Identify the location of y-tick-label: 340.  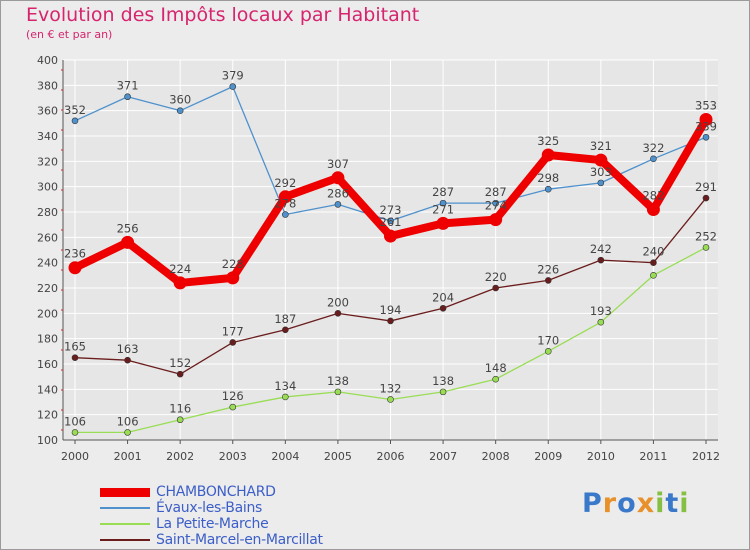
(47, 136).